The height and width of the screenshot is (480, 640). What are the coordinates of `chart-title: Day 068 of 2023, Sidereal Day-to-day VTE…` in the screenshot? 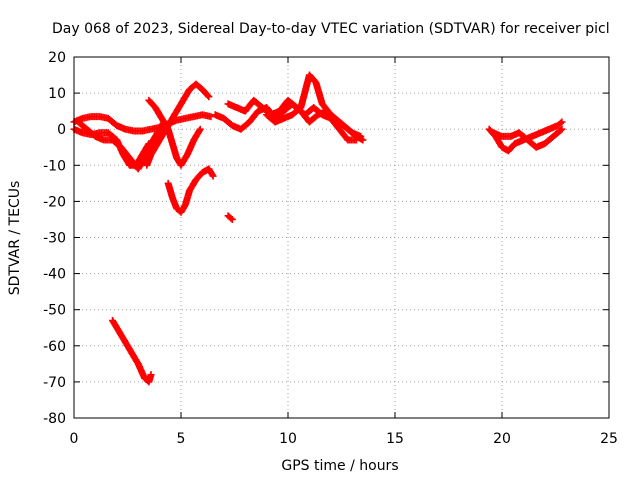 It's located at (331, 29).